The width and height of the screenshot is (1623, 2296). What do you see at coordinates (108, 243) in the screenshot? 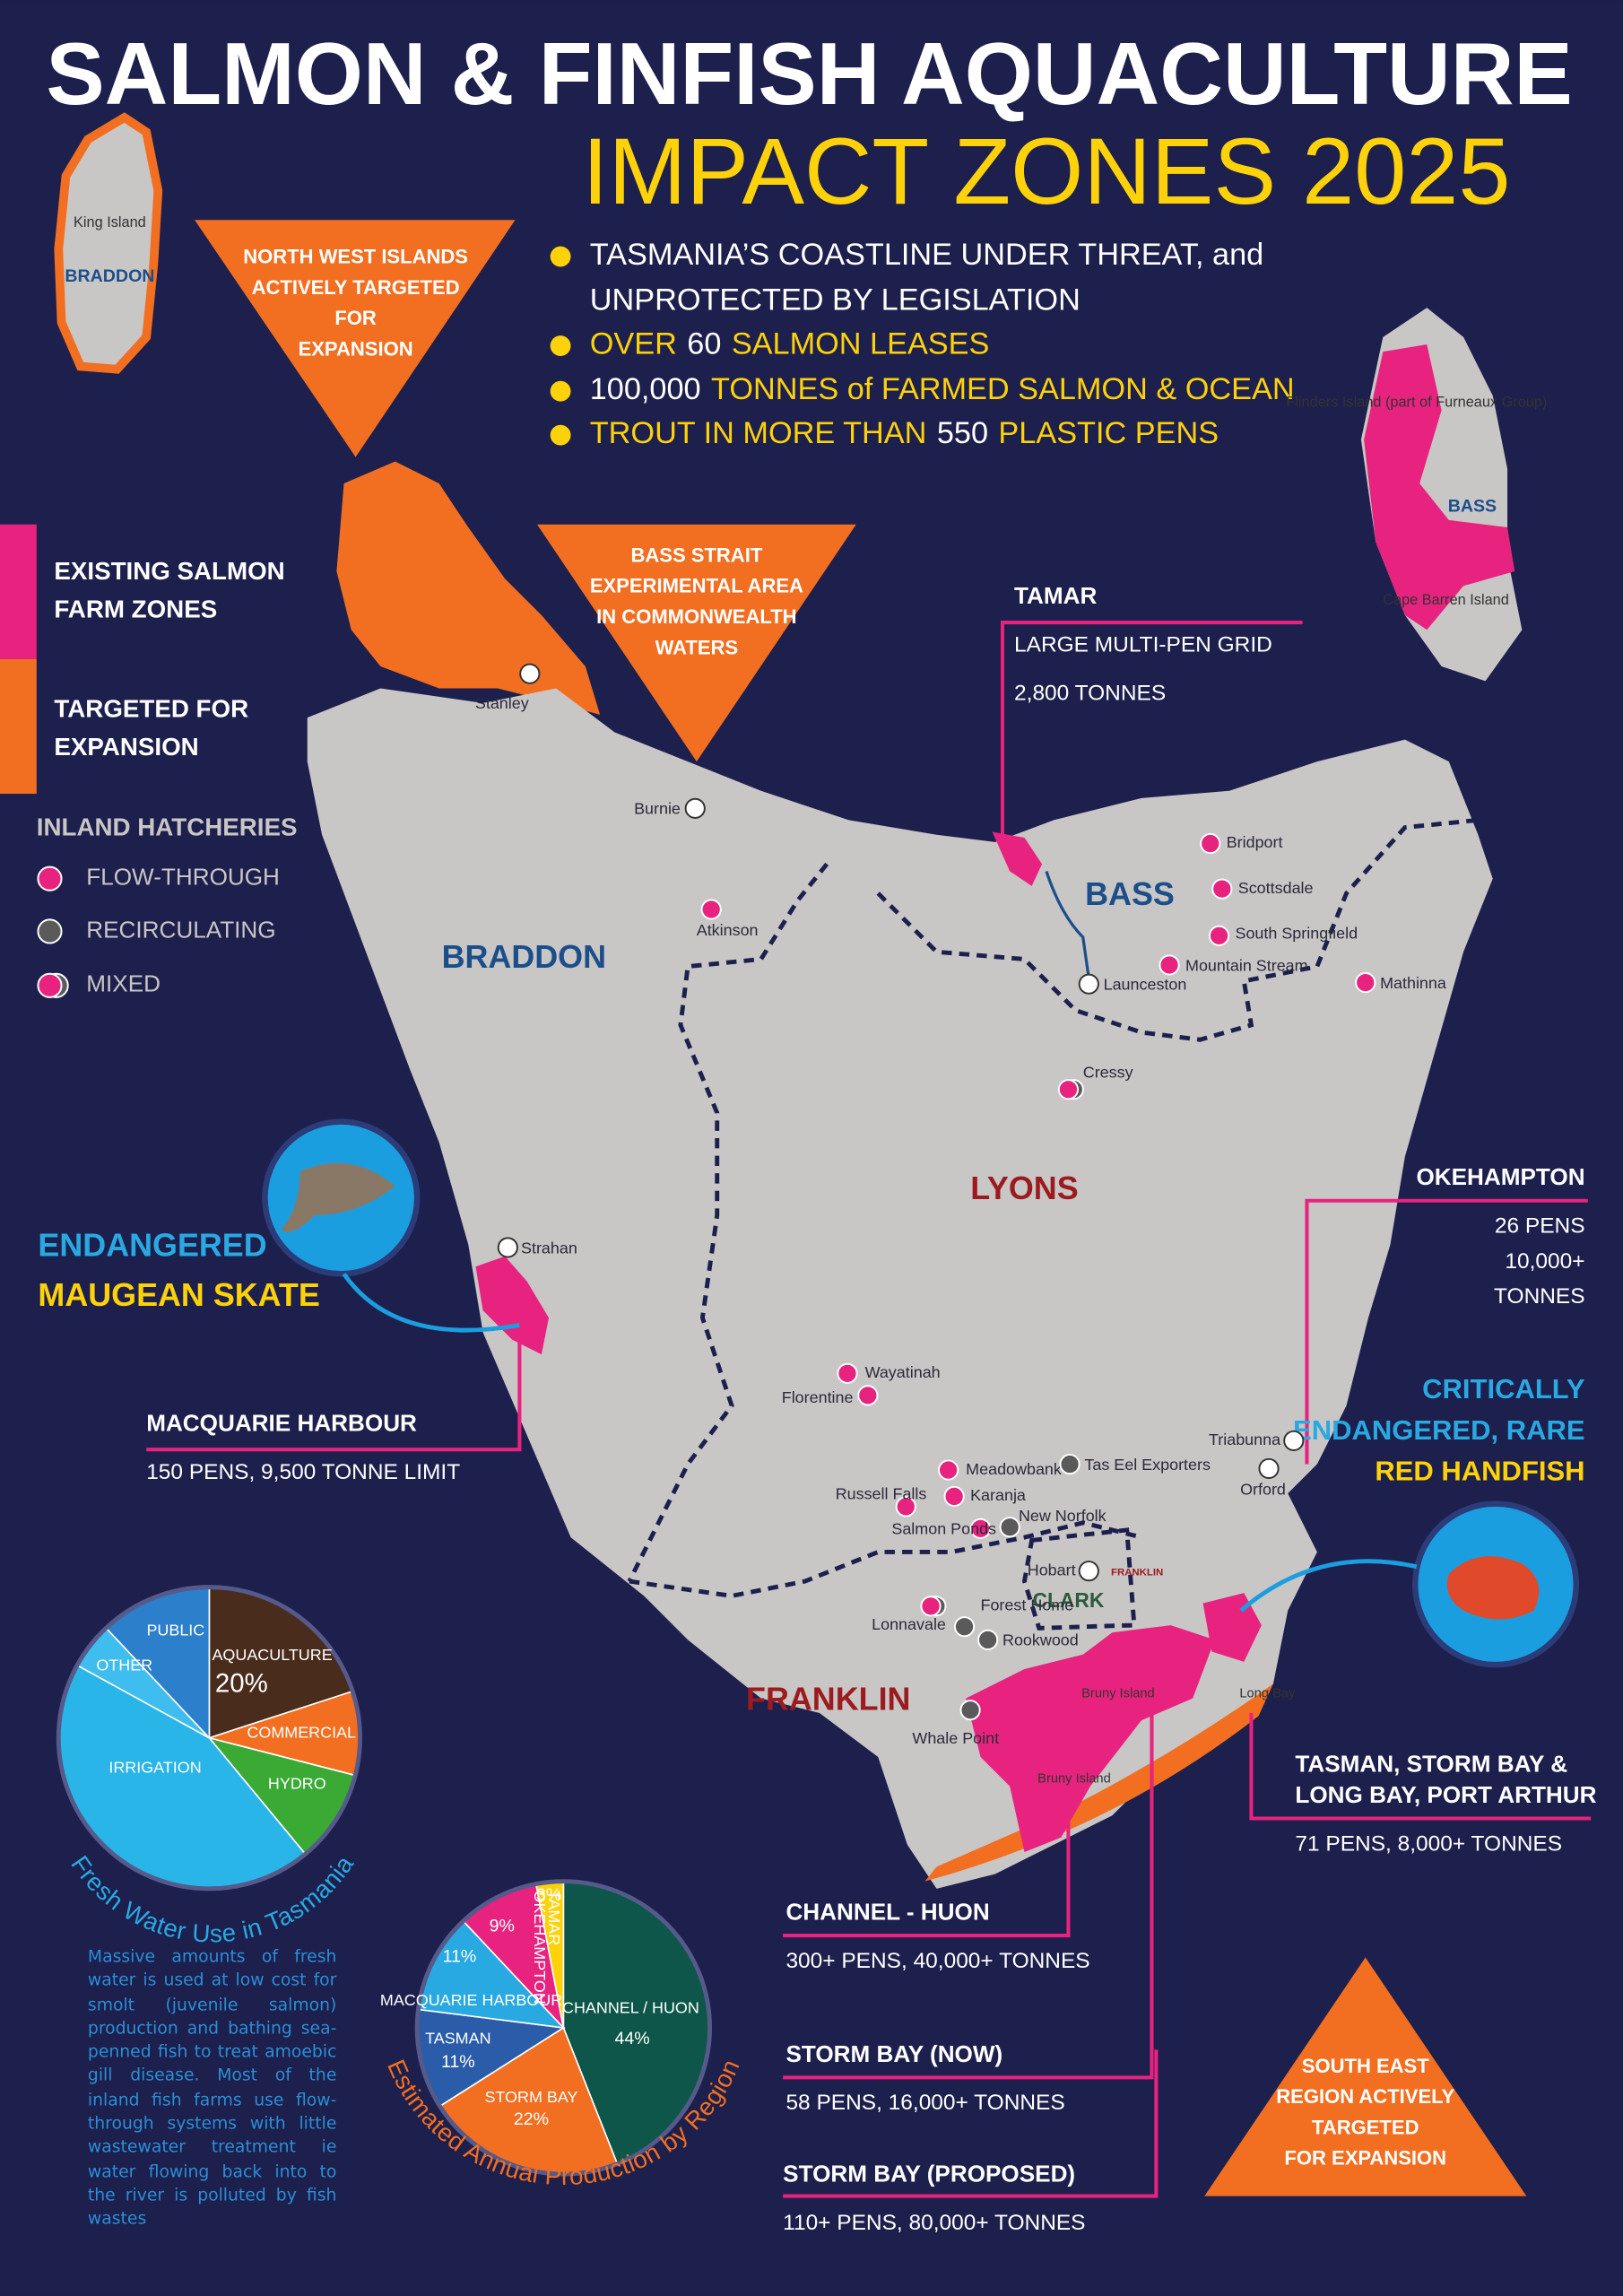
I see `king-island` at bounding box center [108, 243].